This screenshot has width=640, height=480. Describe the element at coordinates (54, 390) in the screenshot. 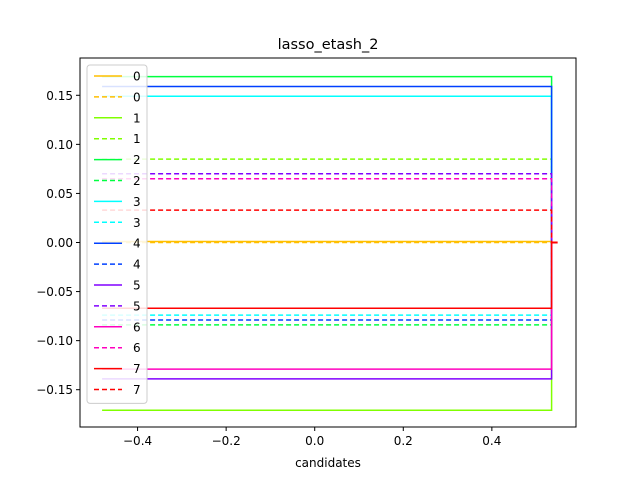

I see `y-tick-label: −0.15` at that location.